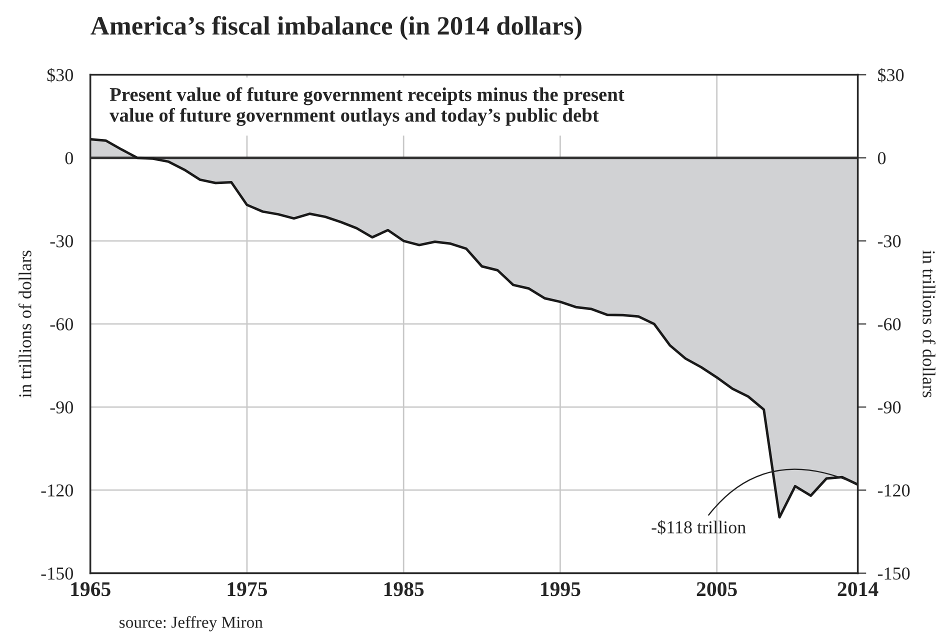  I want to click on annotation: -$118 trillion, so click(699, 527).